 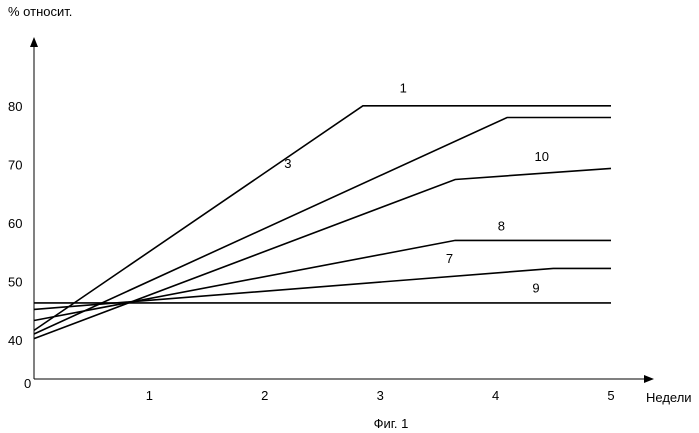 I want to click on y-tick-label: 60, so click(x=15, y=223).